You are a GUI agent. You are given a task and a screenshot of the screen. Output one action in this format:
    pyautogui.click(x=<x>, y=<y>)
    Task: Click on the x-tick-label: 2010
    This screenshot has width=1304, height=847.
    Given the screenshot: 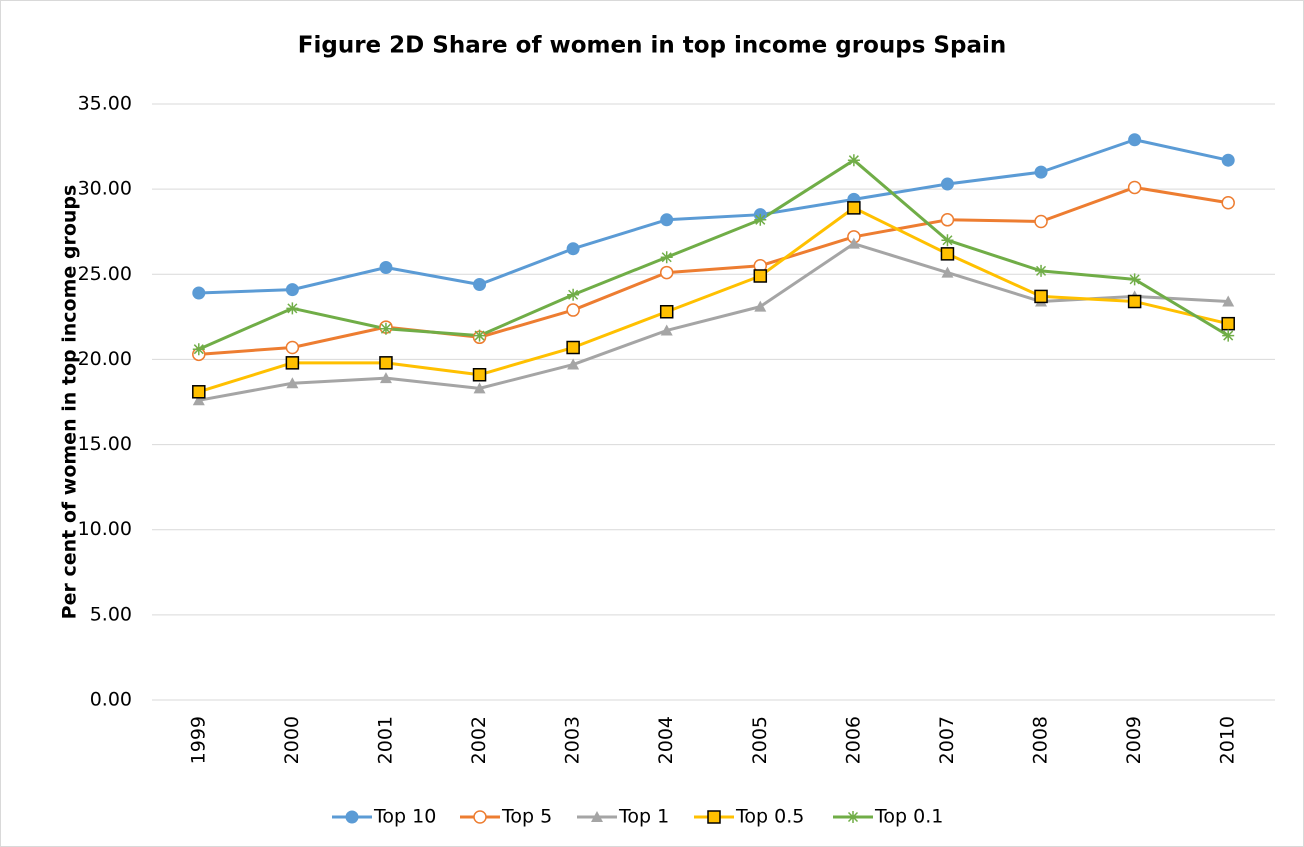 What is the action you would take?
    pyautogui.click(x=1228, y=740)
    